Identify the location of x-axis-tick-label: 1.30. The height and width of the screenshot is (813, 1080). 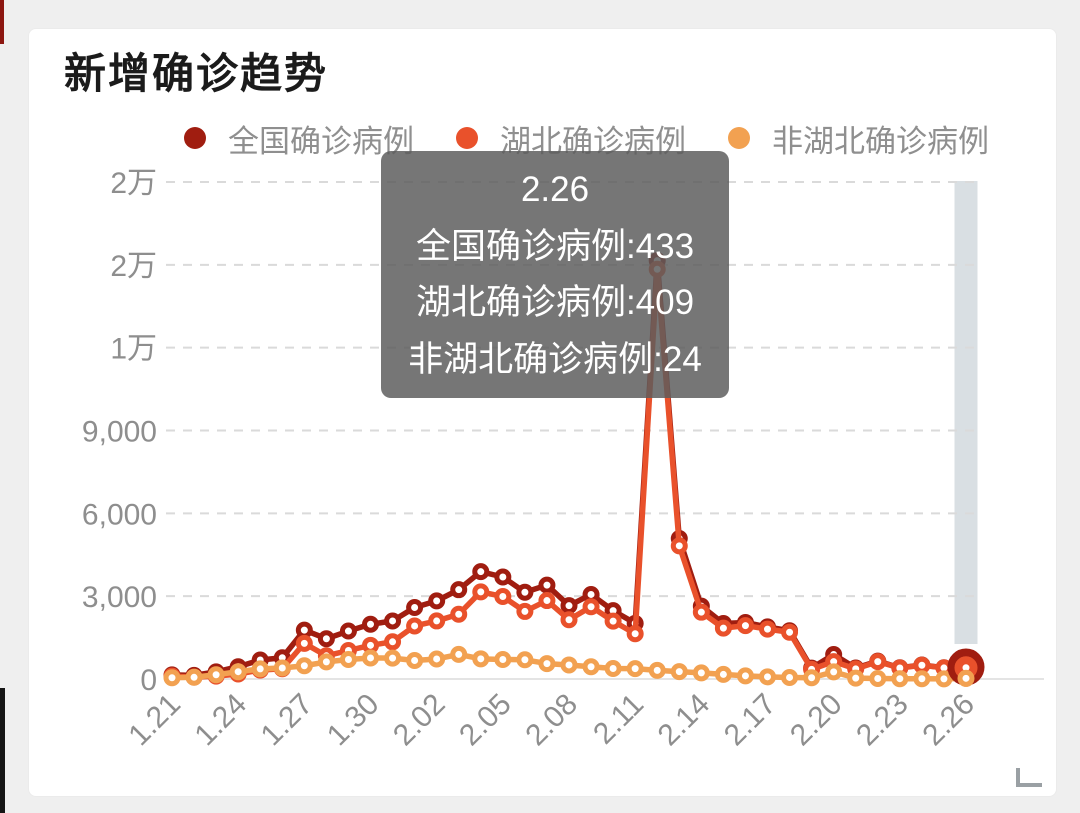
(353, 720).